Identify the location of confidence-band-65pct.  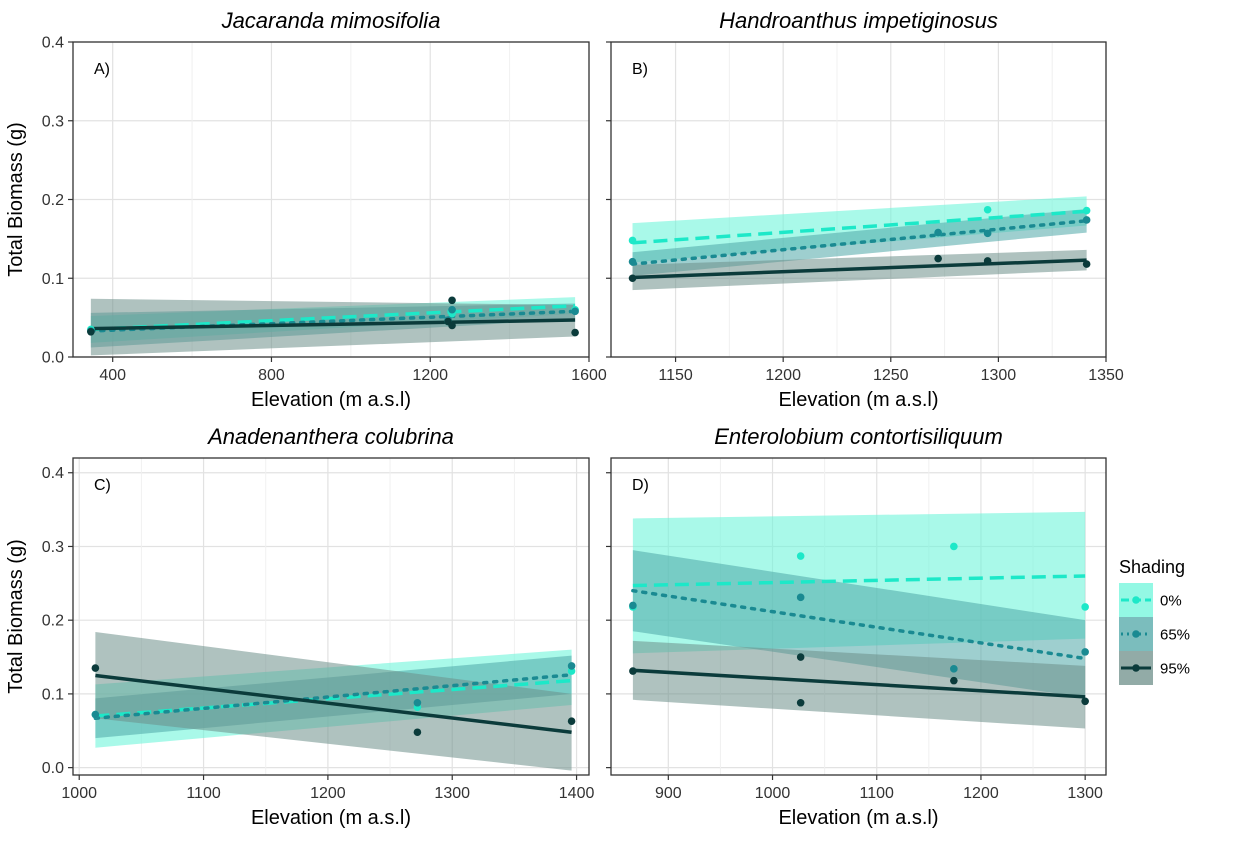
(859, 242).